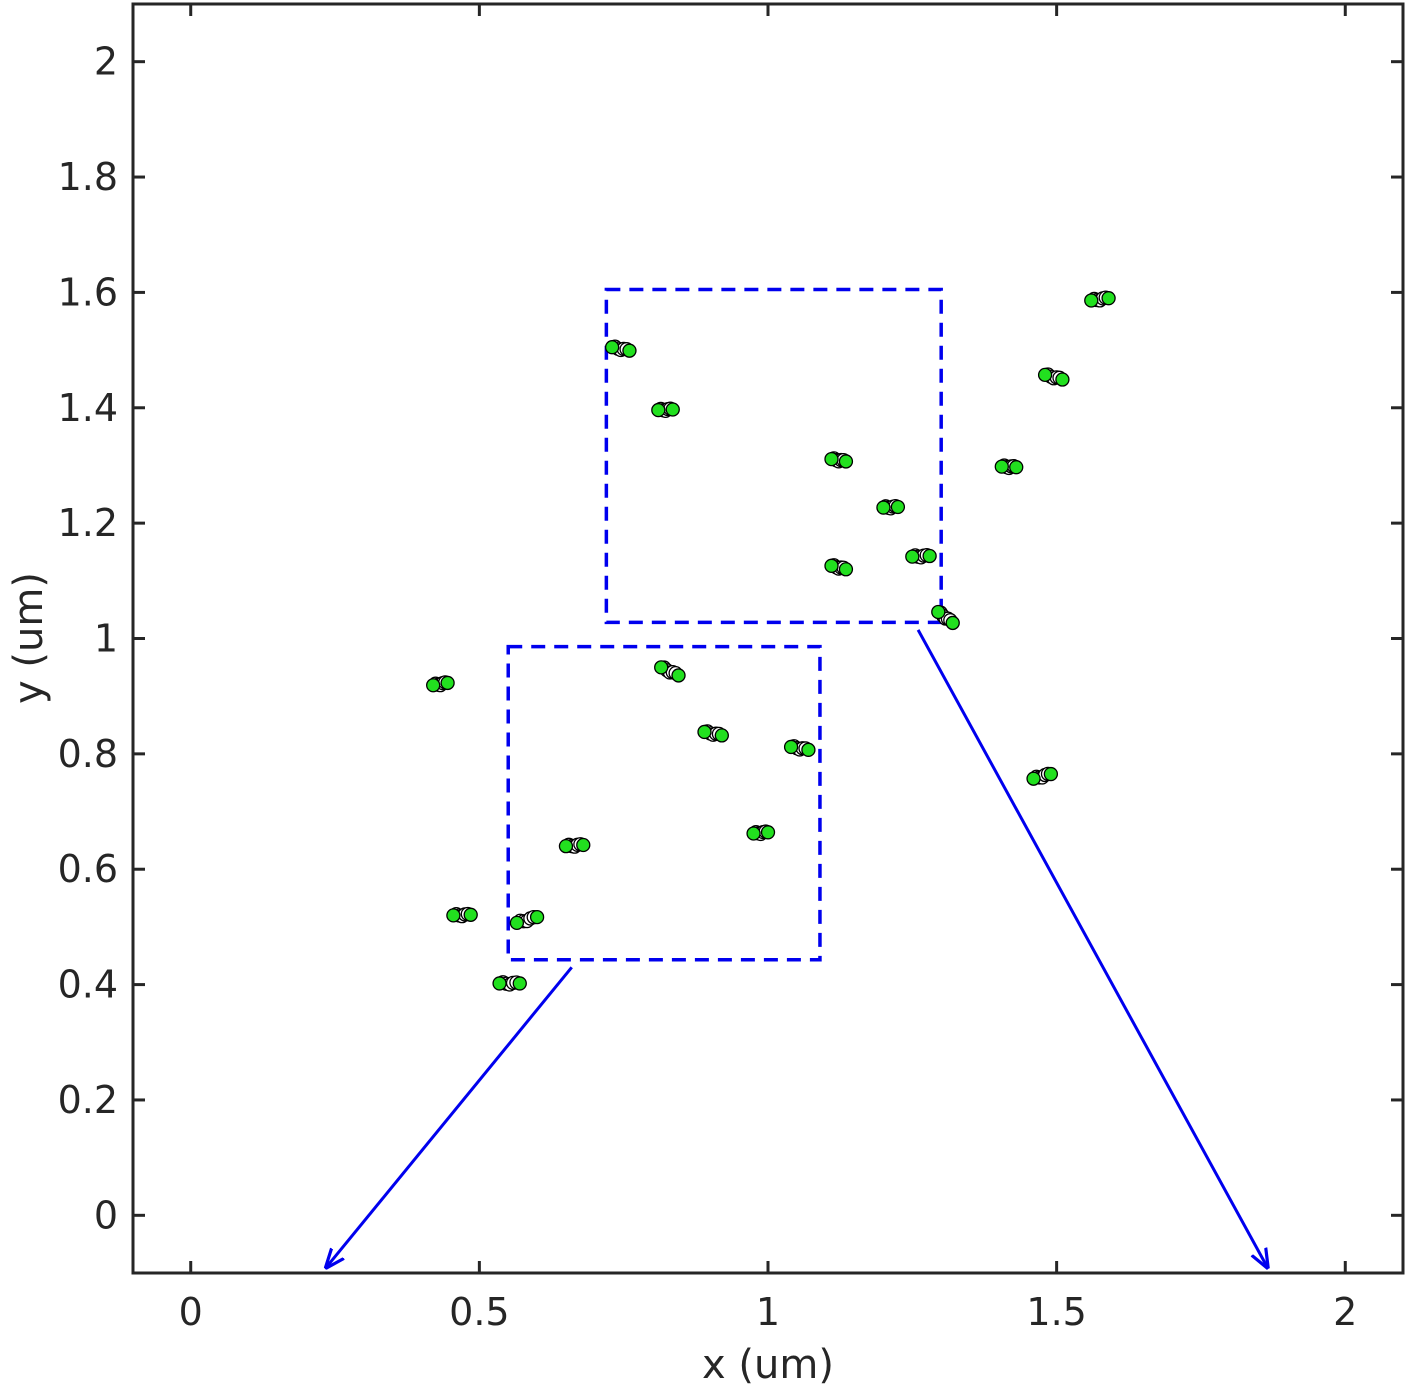 This screenshot has width=1408, height=1389. Describe the element at coordinates (1345, 1312) in the screenshot. I see `x-tick-label: 2` at that location.